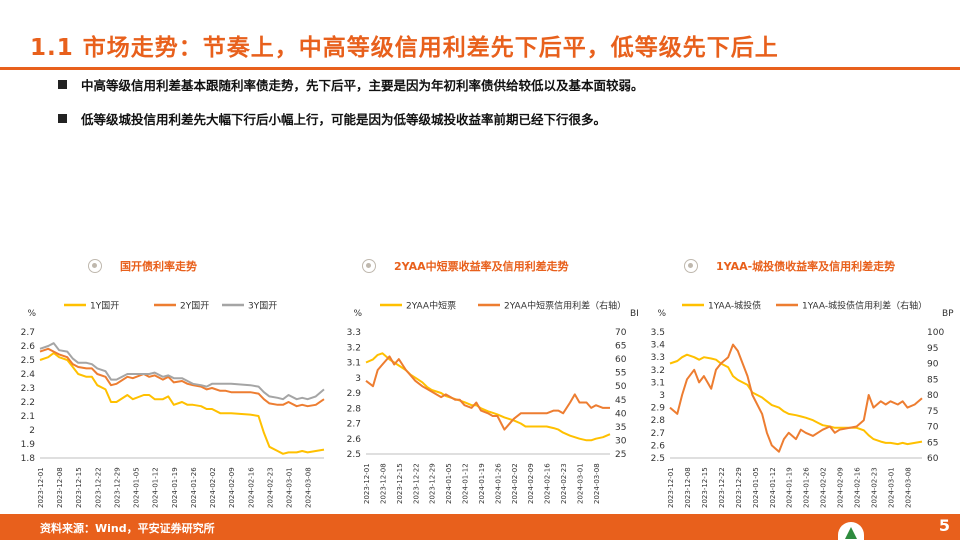  I want to click on legend-label: 2Y国开, so click(194, 306).